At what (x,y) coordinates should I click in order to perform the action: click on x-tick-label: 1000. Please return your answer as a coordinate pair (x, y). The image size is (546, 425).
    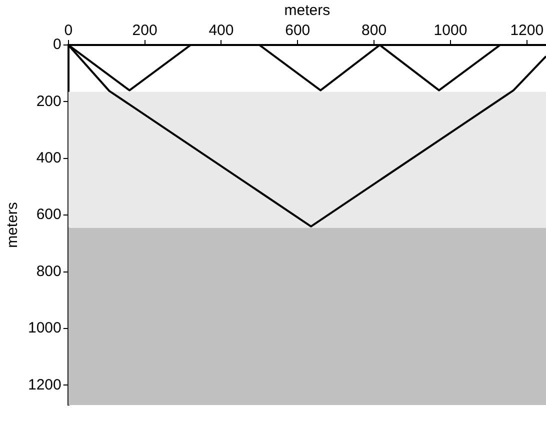
    Looking at the image, I should click on (451, 31).